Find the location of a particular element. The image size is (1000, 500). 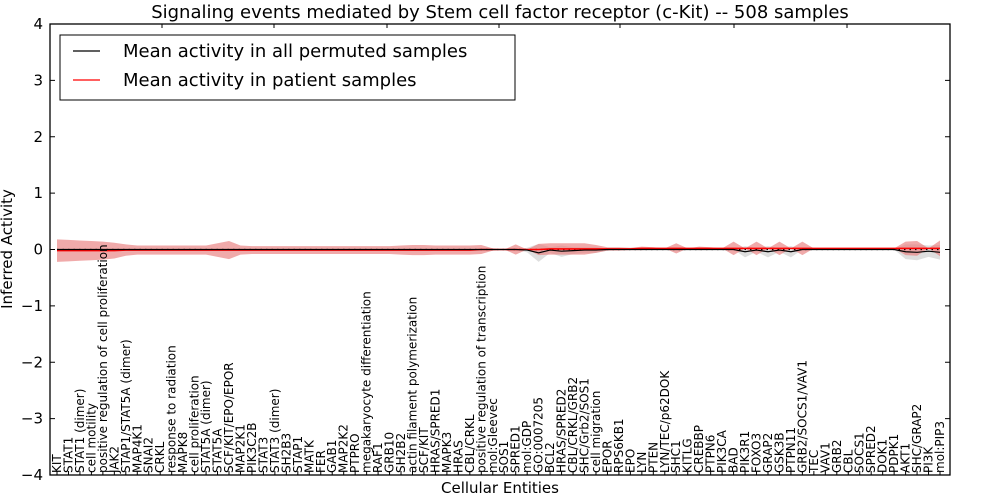

x-tick-label: DOK1 is located at coordinates (883, 456).